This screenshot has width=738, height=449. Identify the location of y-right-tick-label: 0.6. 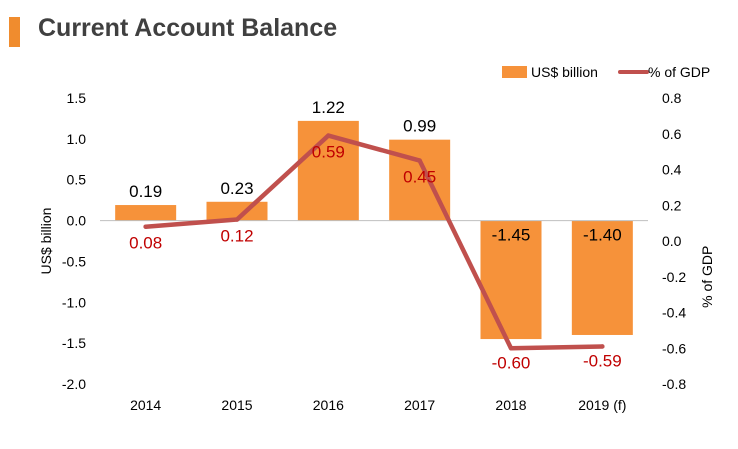
(672, 134).